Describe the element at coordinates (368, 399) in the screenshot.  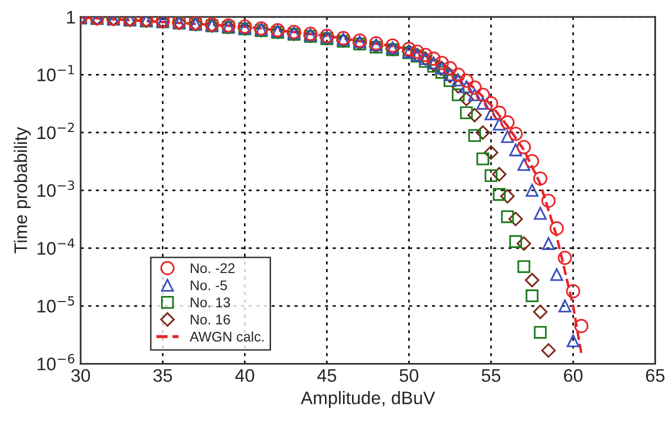
I see `x-axis-title: Amplitude, dBuV` at that location.